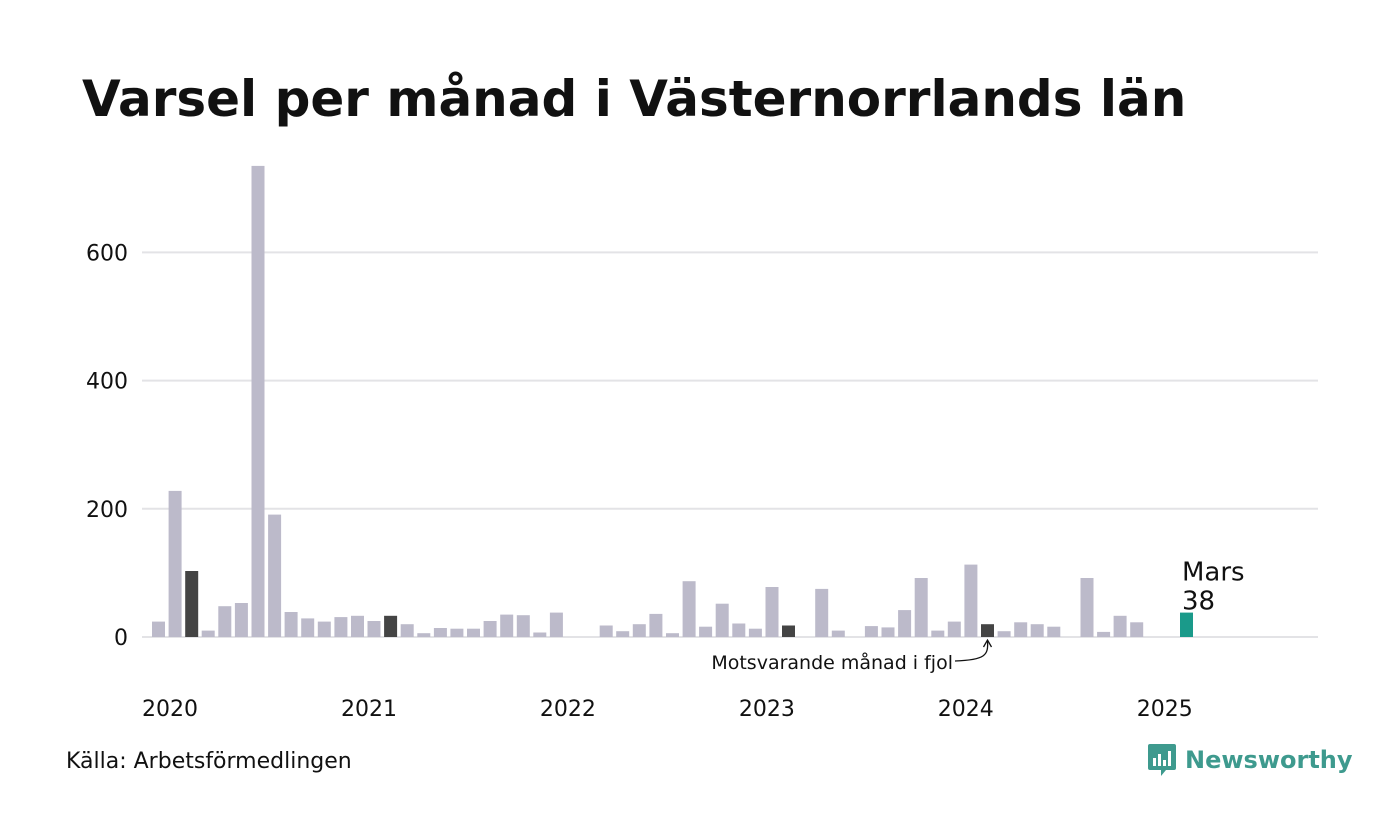 This screenshot has height=840, width=1400. What do you see at coordinates (170, 709) in the screenshot?
I see `x-tick-label: 2020` at bounding box center [170, 709].